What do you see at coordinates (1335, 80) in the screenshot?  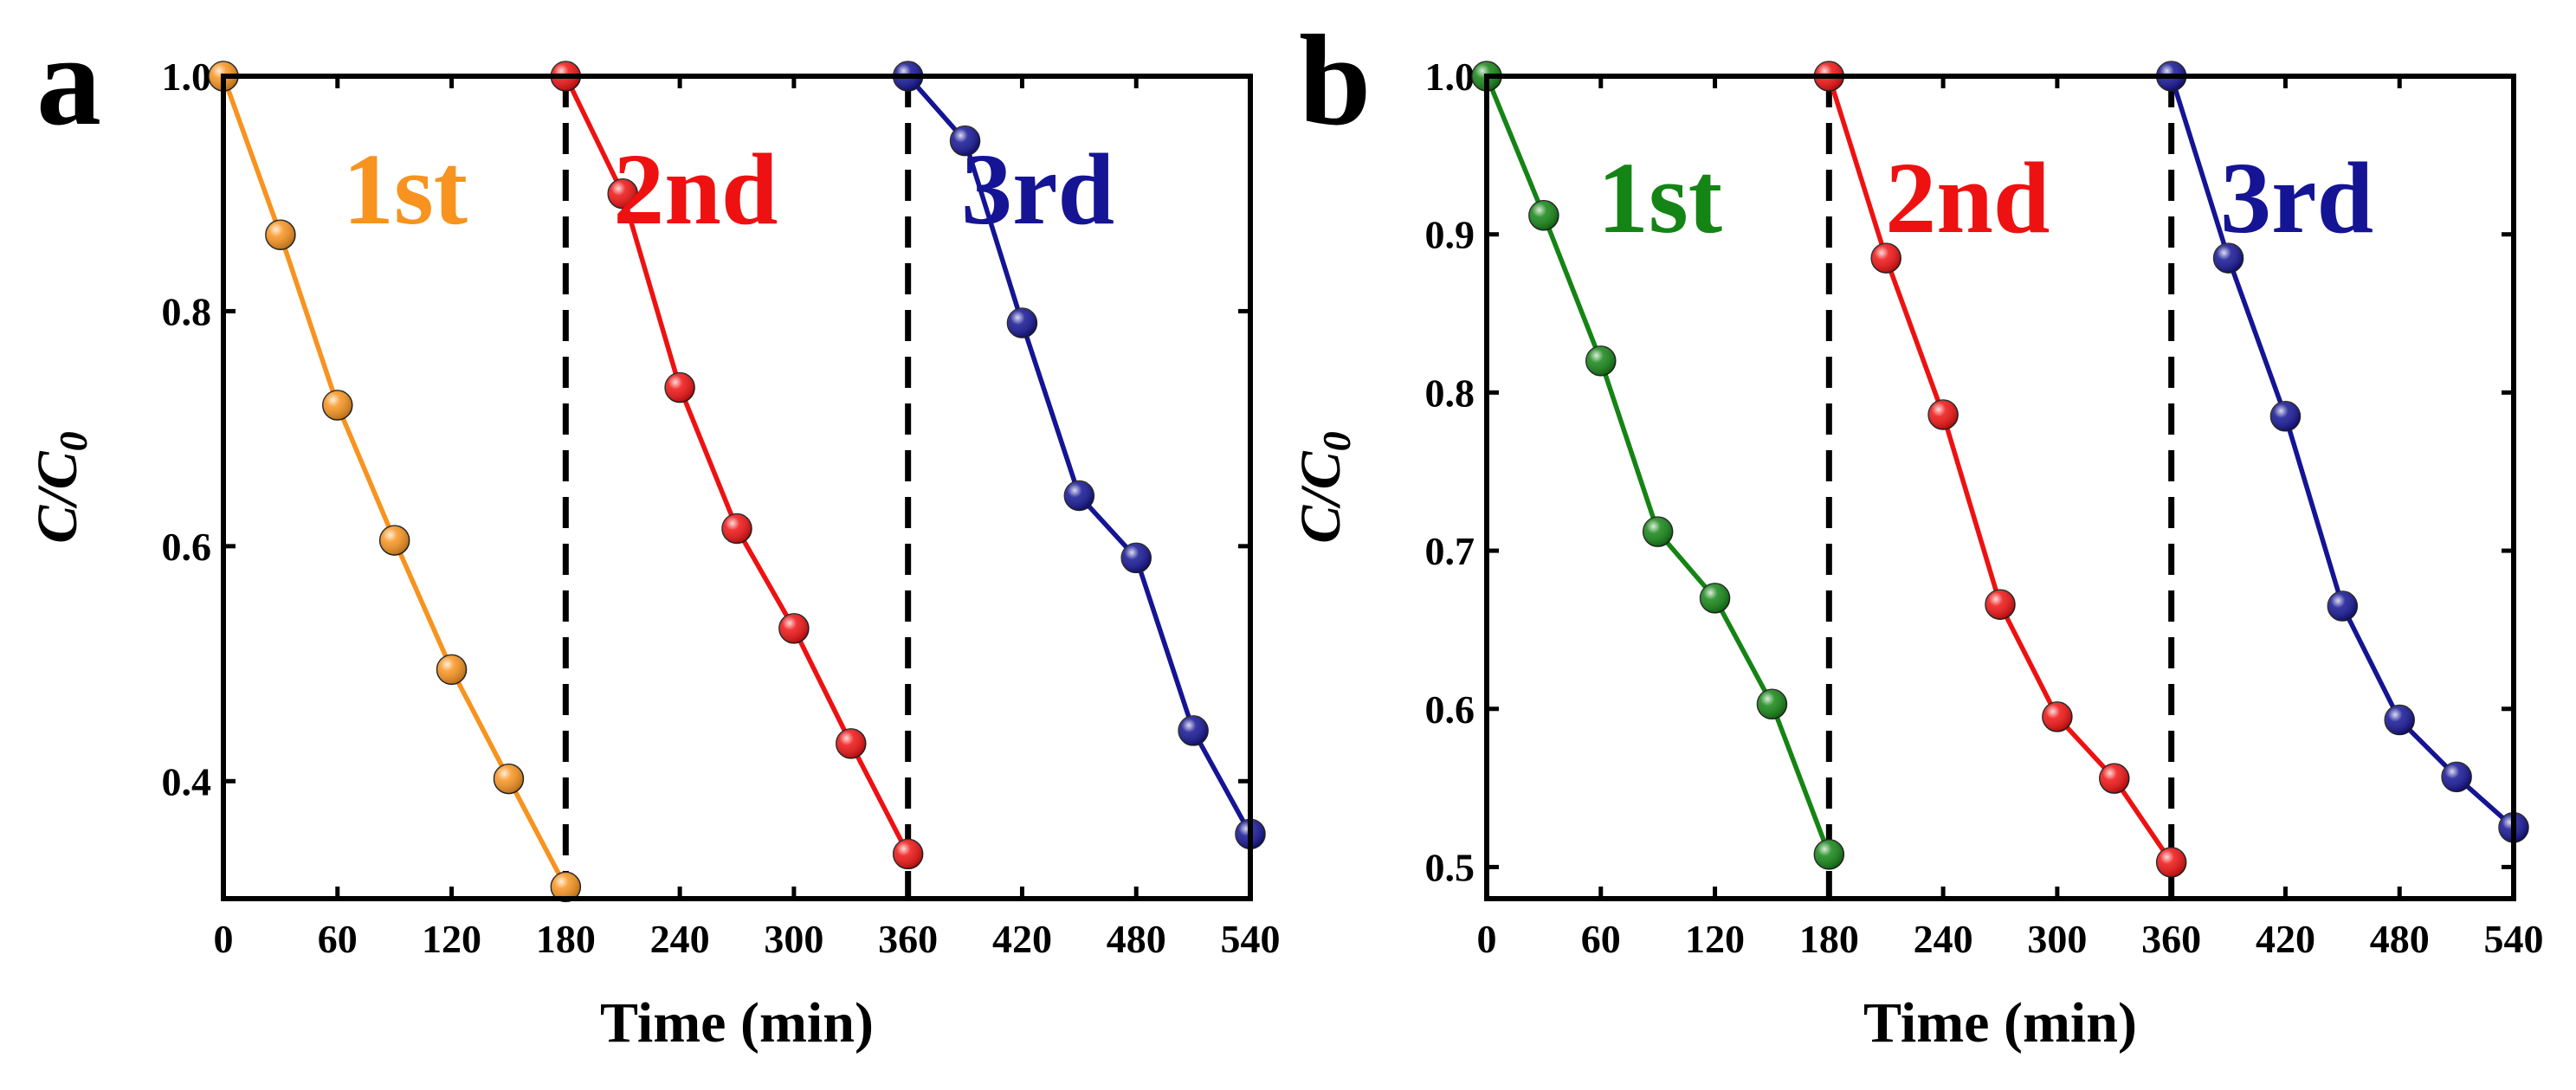 I see `panel-letter: b` at bounding box center [1335, 80].